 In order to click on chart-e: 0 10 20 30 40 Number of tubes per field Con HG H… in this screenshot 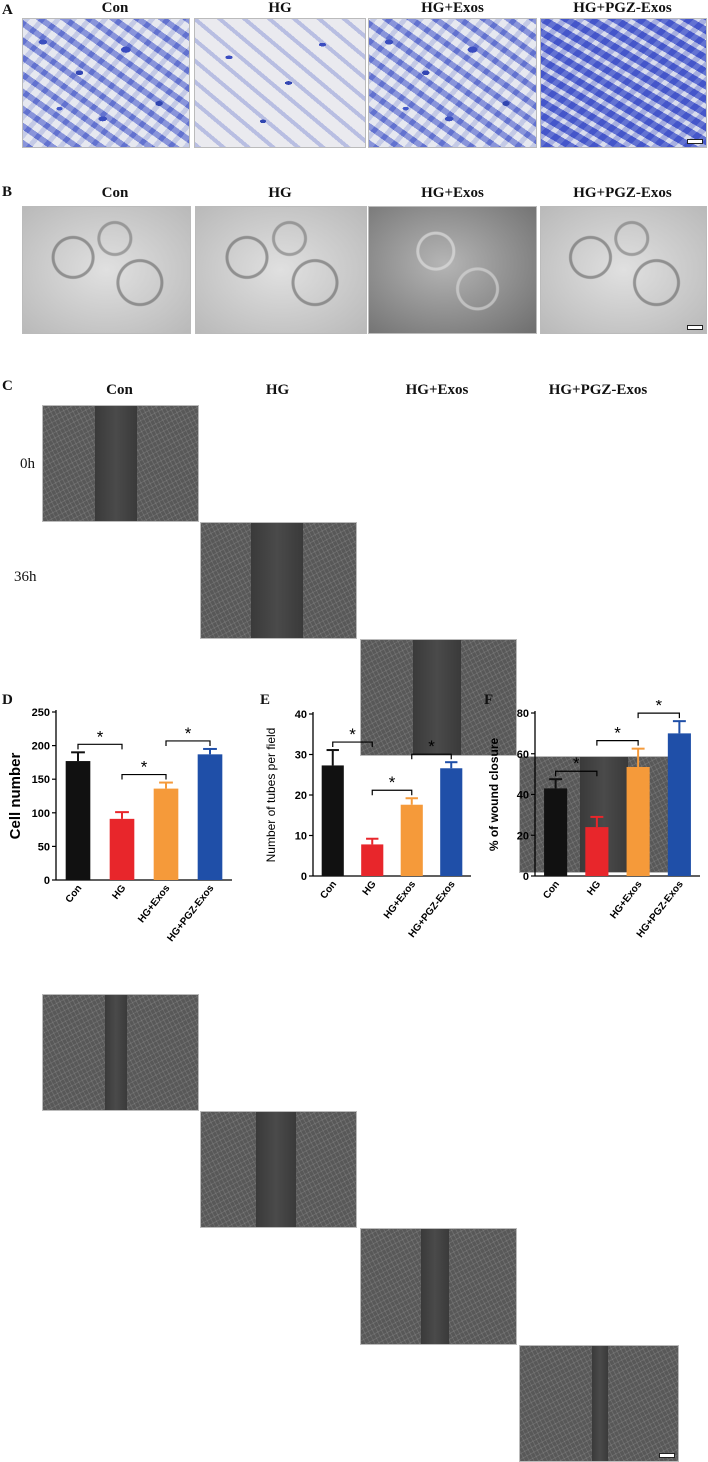, I will do `click(367, 824)`.